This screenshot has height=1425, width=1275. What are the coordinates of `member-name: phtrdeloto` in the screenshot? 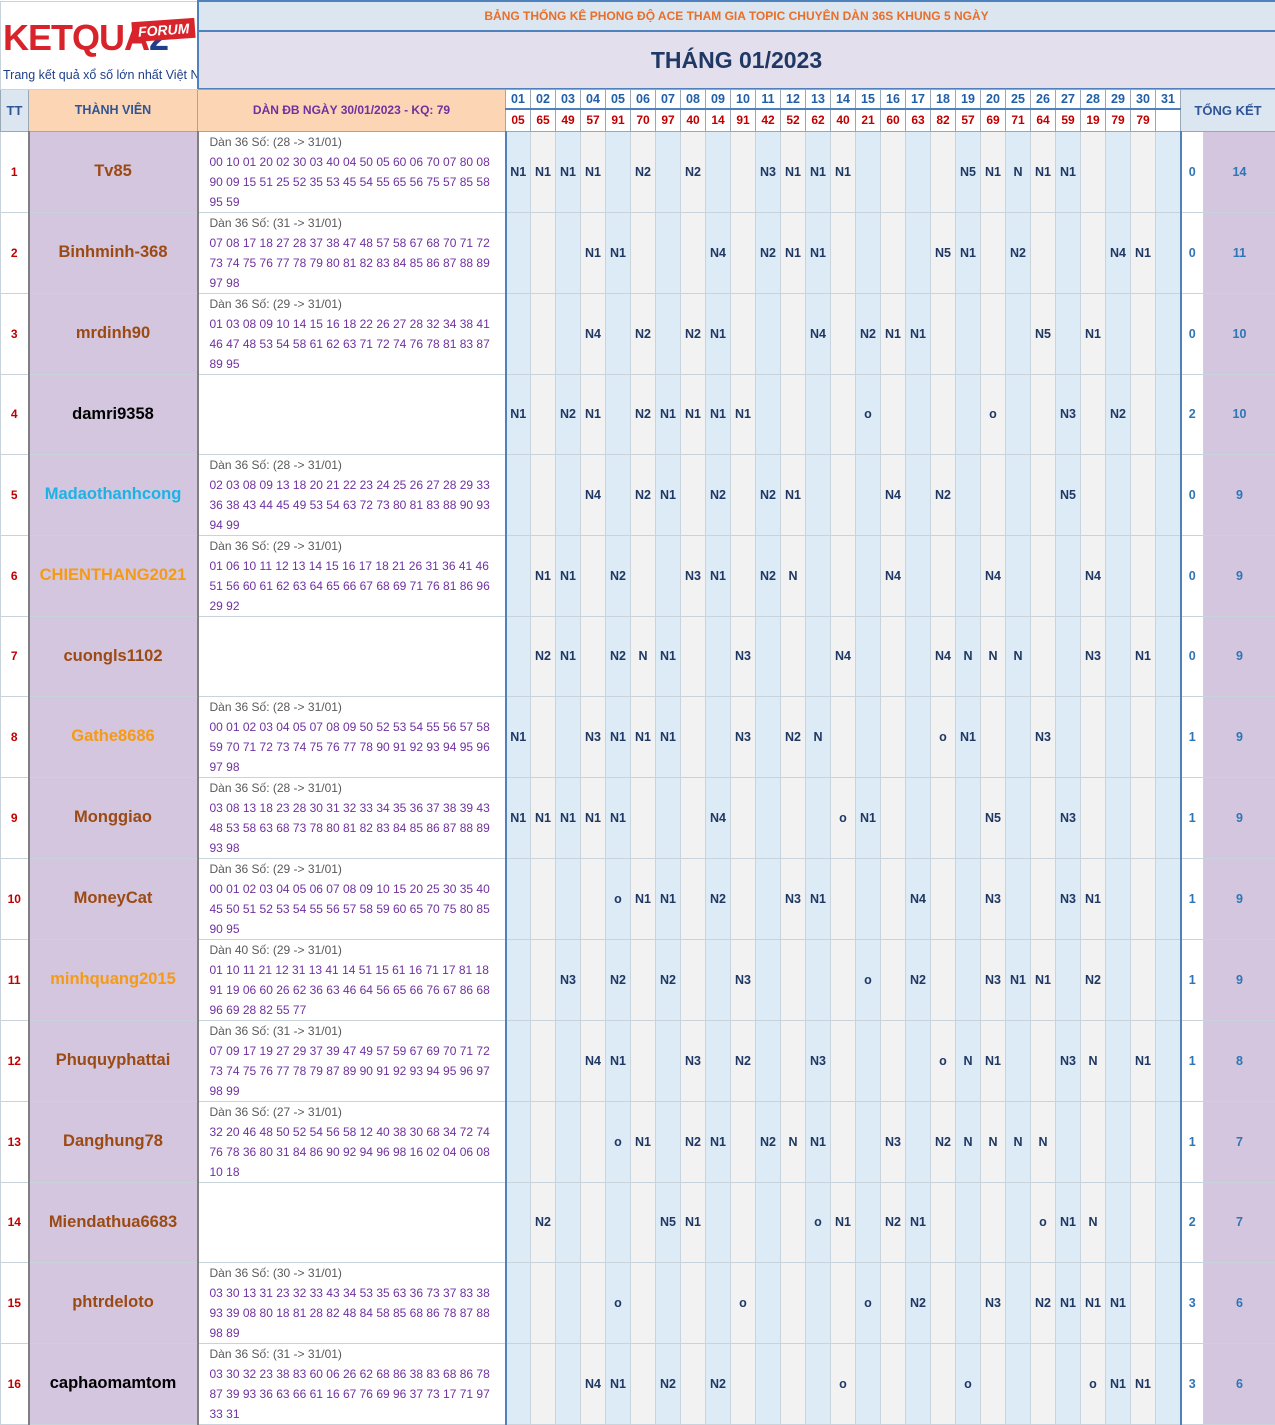 It's located at (113, 1302).